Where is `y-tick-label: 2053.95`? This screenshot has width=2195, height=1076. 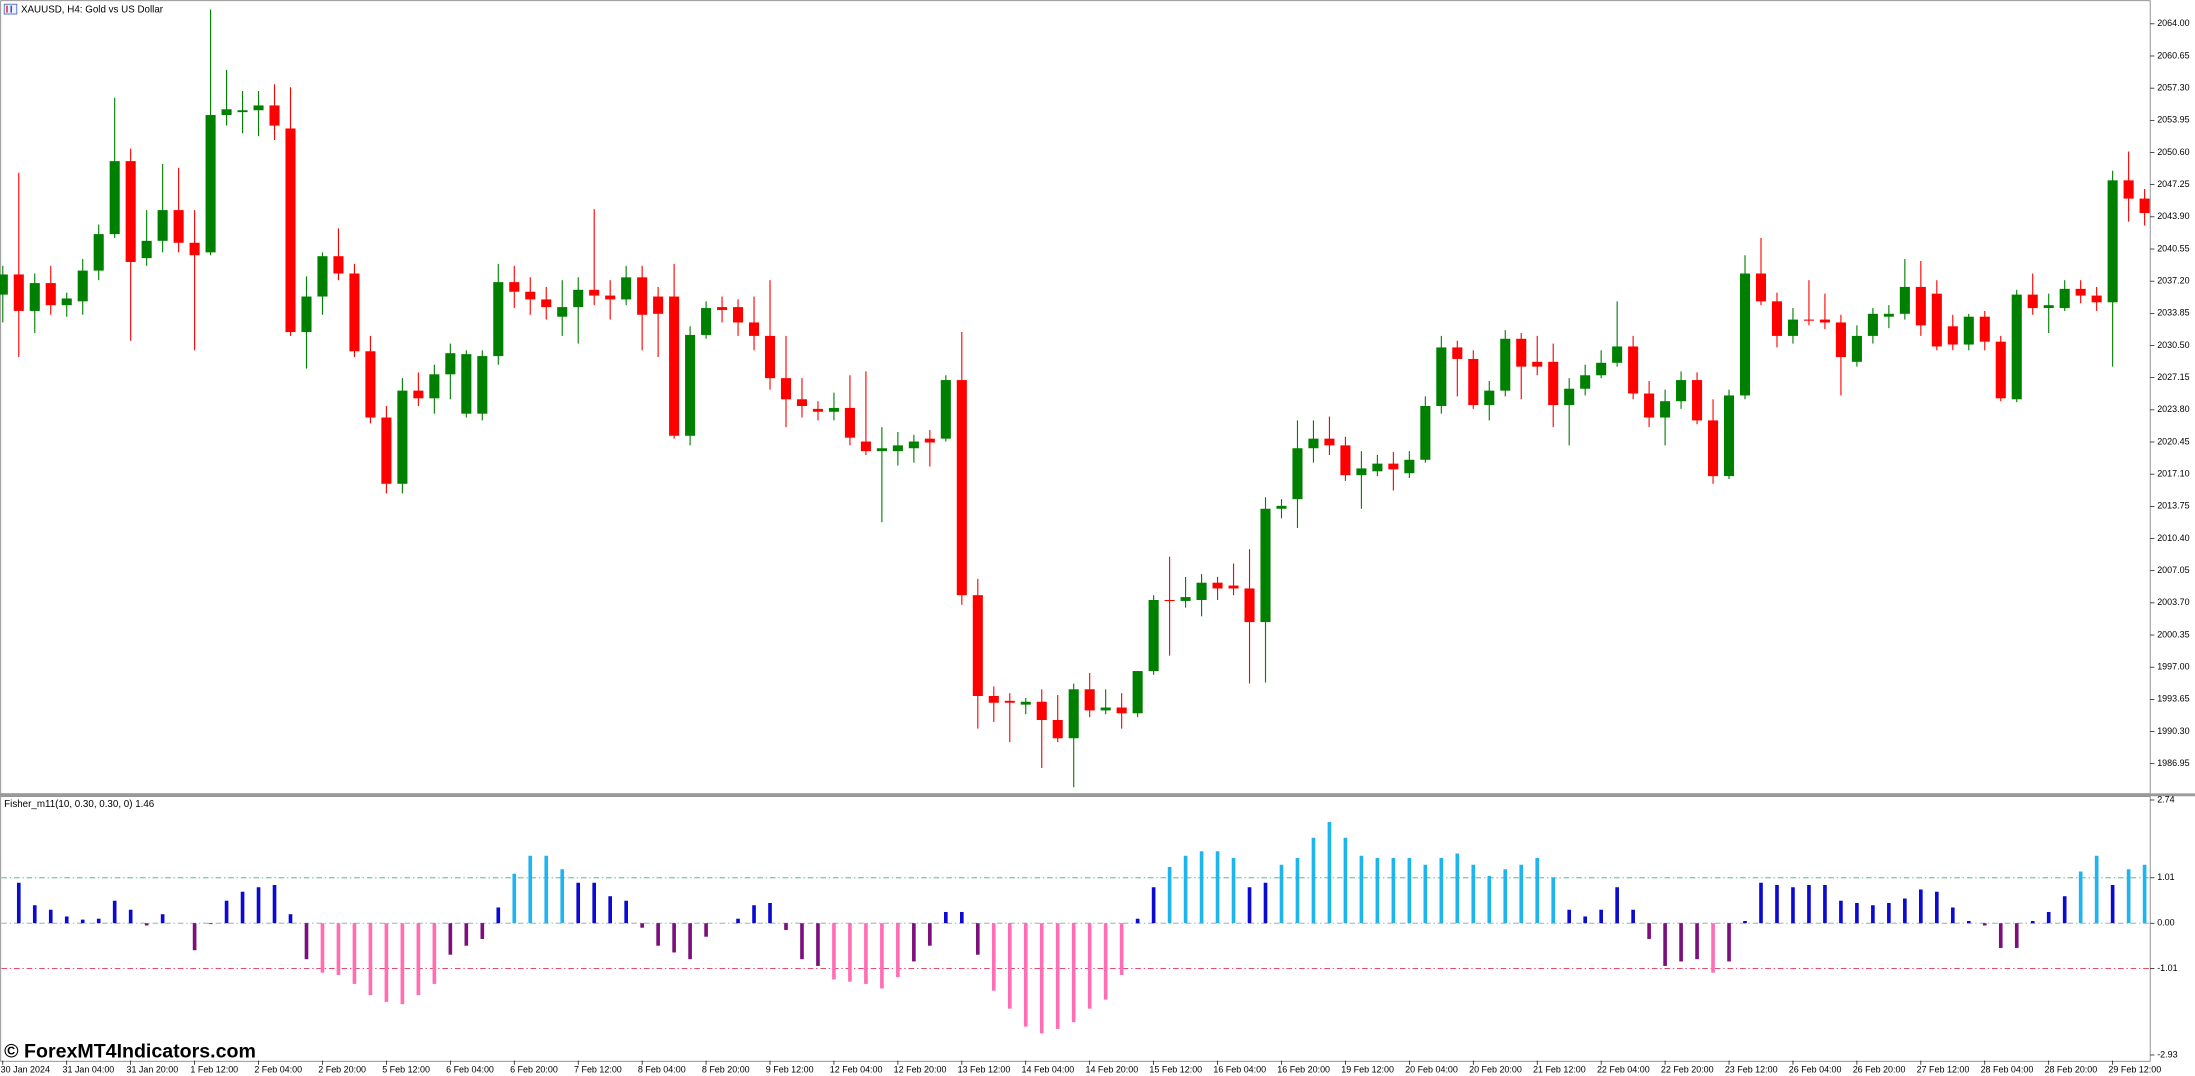 y-tick-label: 2053.95 is located at coordinates (2173, 120).